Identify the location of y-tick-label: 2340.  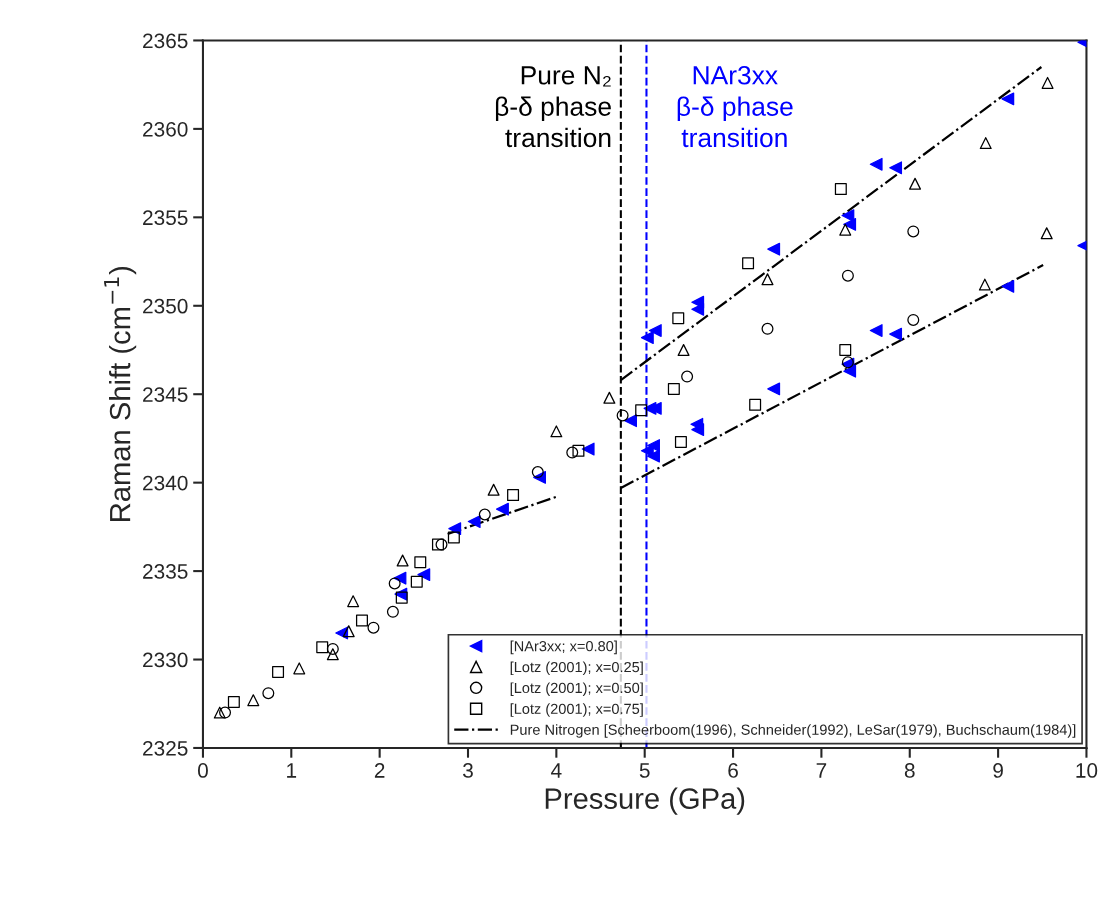
(165, 483).